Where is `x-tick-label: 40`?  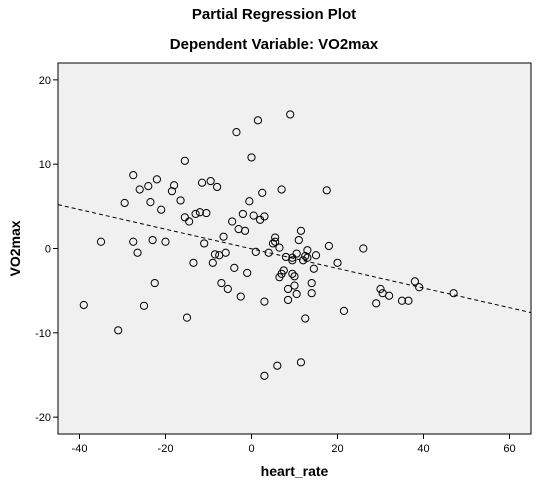 x-tick-label: 40 is located at coordinates (423, 449).